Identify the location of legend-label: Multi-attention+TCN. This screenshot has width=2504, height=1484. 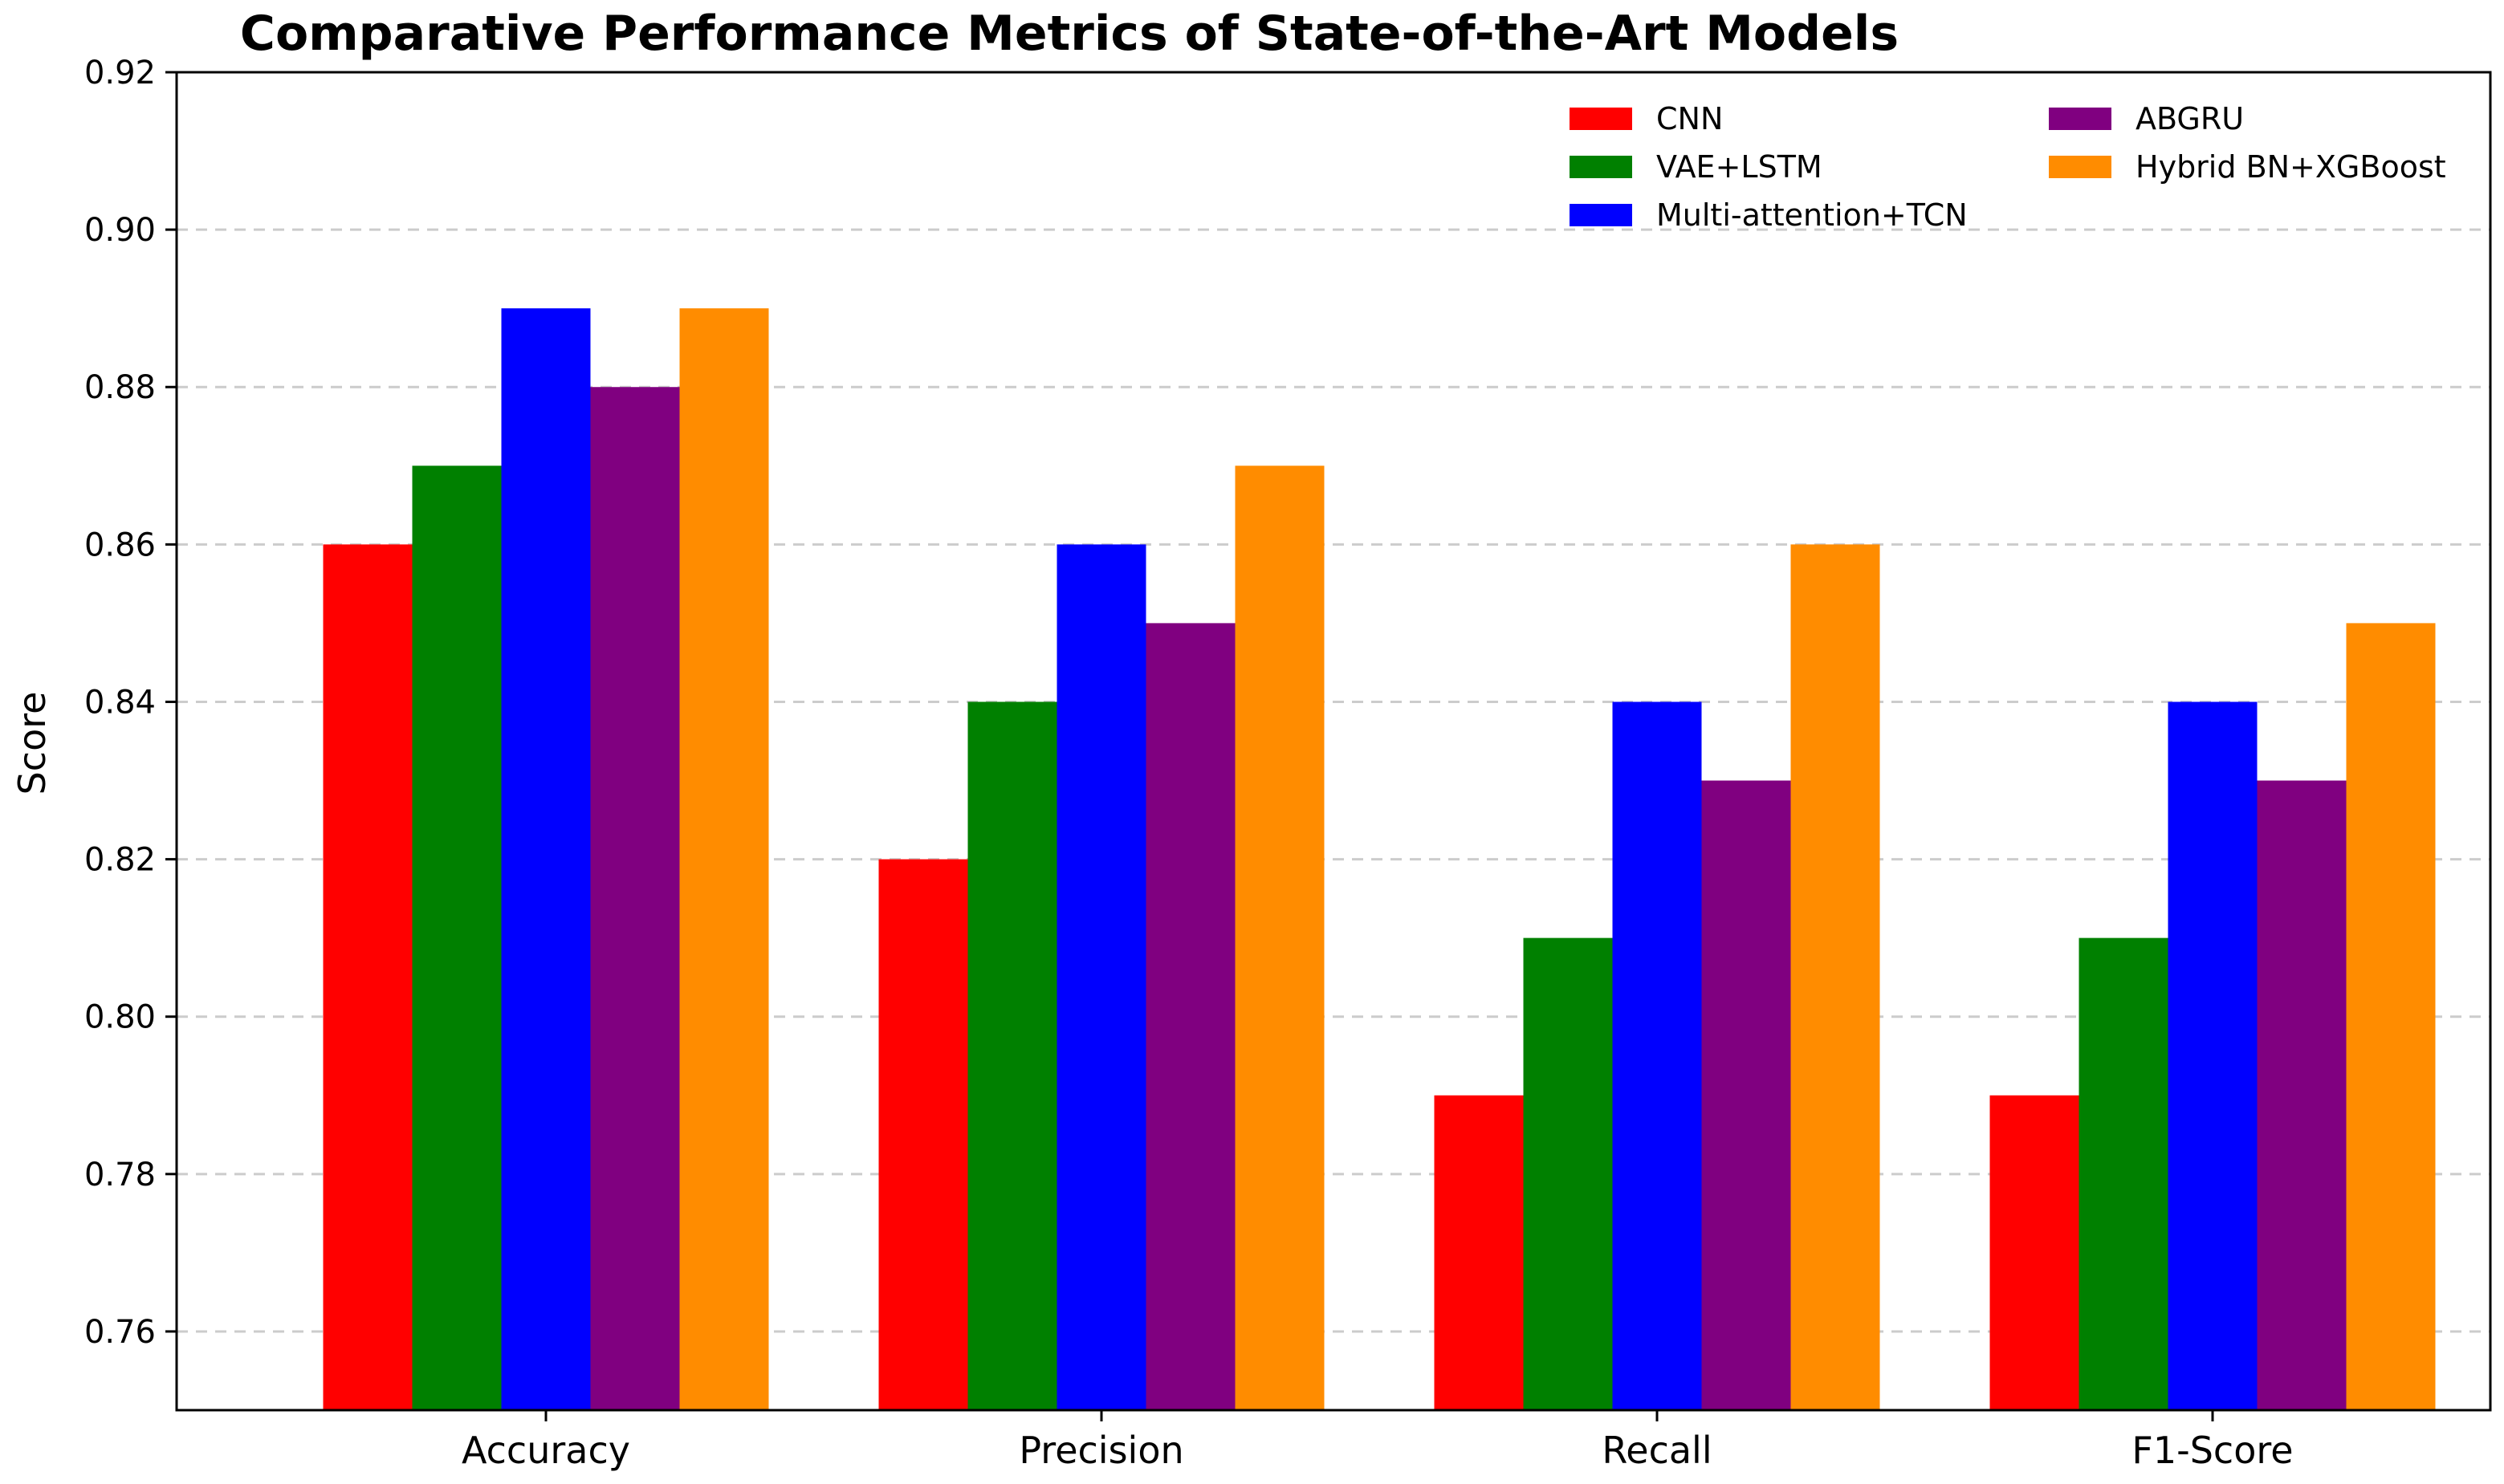
(1812, 215).